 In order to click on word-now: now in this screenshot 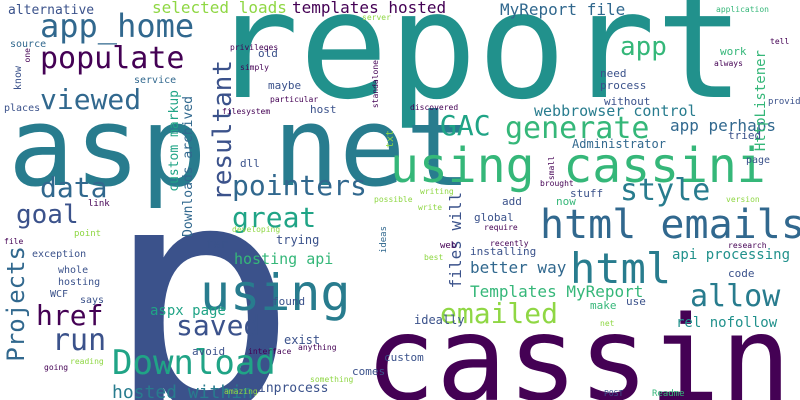, I will do `click(566, 201)`.